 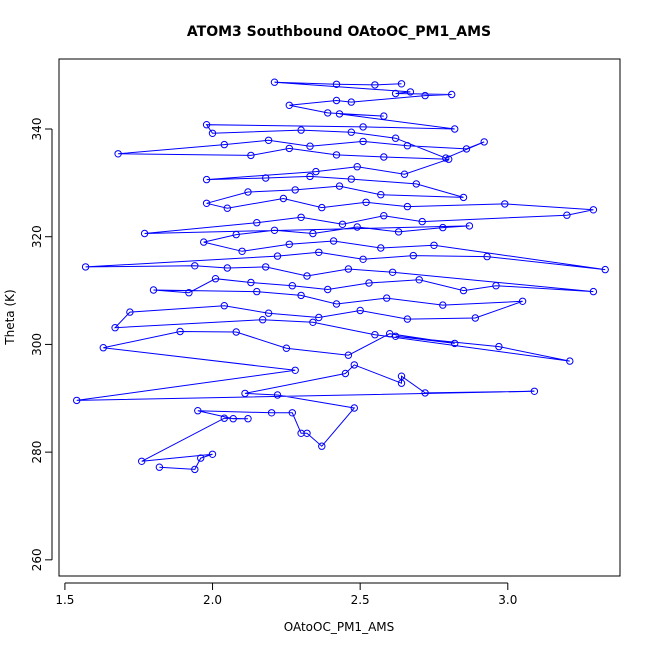 I want to click on chart-title: ATOM3 Southbound OAtoOC_PM1_AMS, so click(x=339, y=32).